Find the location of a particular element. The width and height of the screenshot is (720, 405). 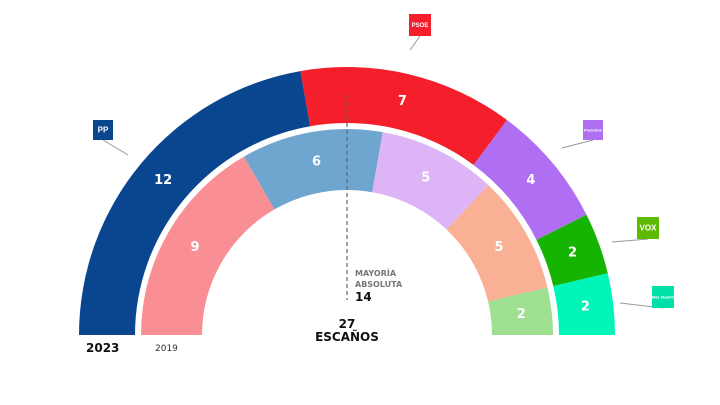

logo-vox is located at coordinates (648, 228).